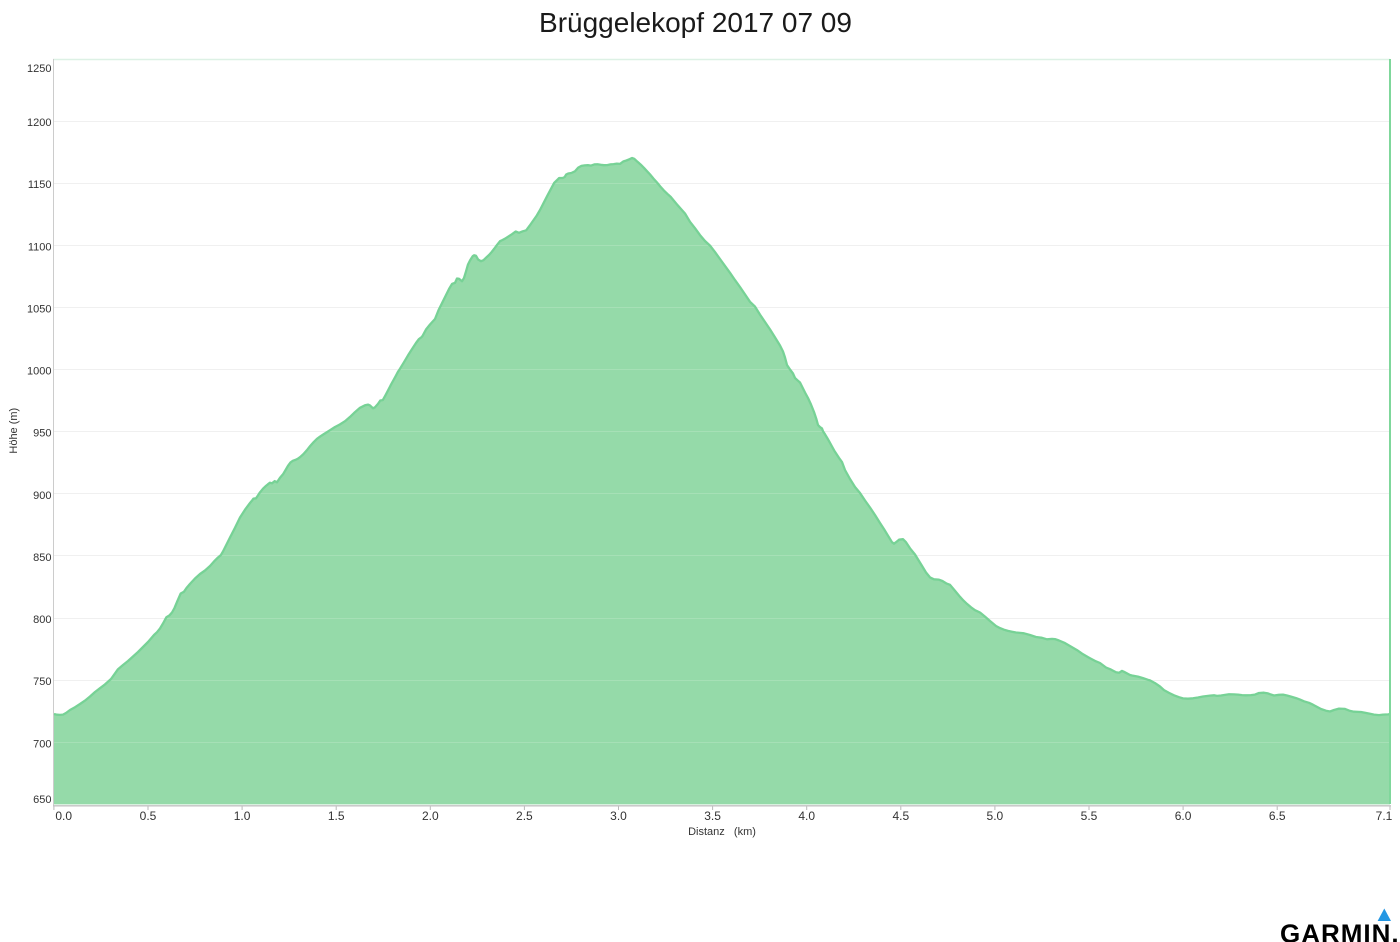  I want to click on svg-text: 6.5, so click(1277, 816).